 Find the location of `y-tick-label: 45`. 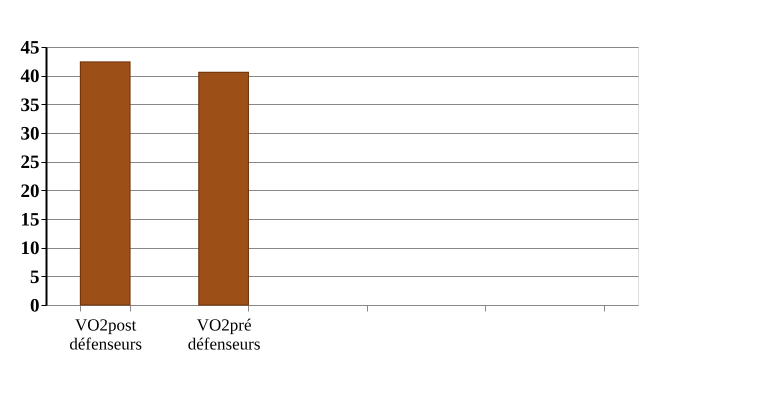

y-tick-label: 45 is located at coordinates (30, 48).